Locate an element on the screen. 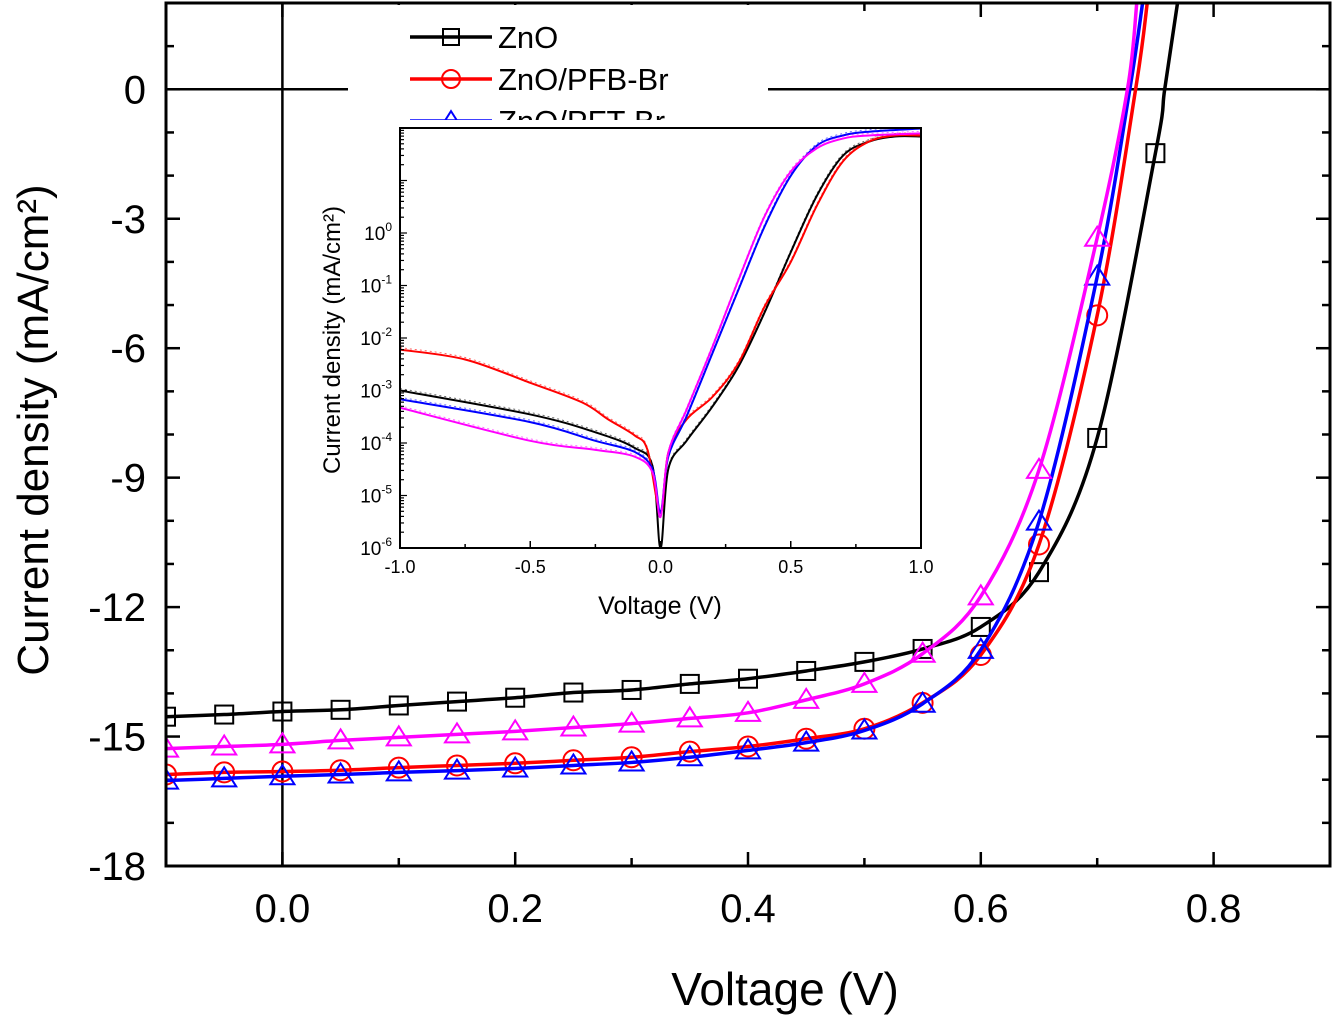 The image size is (1333, 1015). x-axis-label: Voltage (V) is located at coordinates (785, 989).